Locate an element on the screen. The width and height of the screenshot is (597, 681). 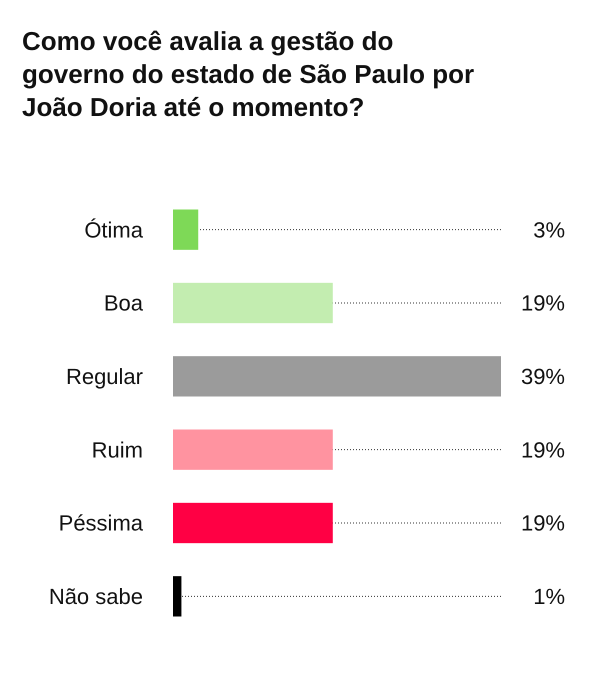
y-tick-label: Regular is located at coordinates (104, 377).